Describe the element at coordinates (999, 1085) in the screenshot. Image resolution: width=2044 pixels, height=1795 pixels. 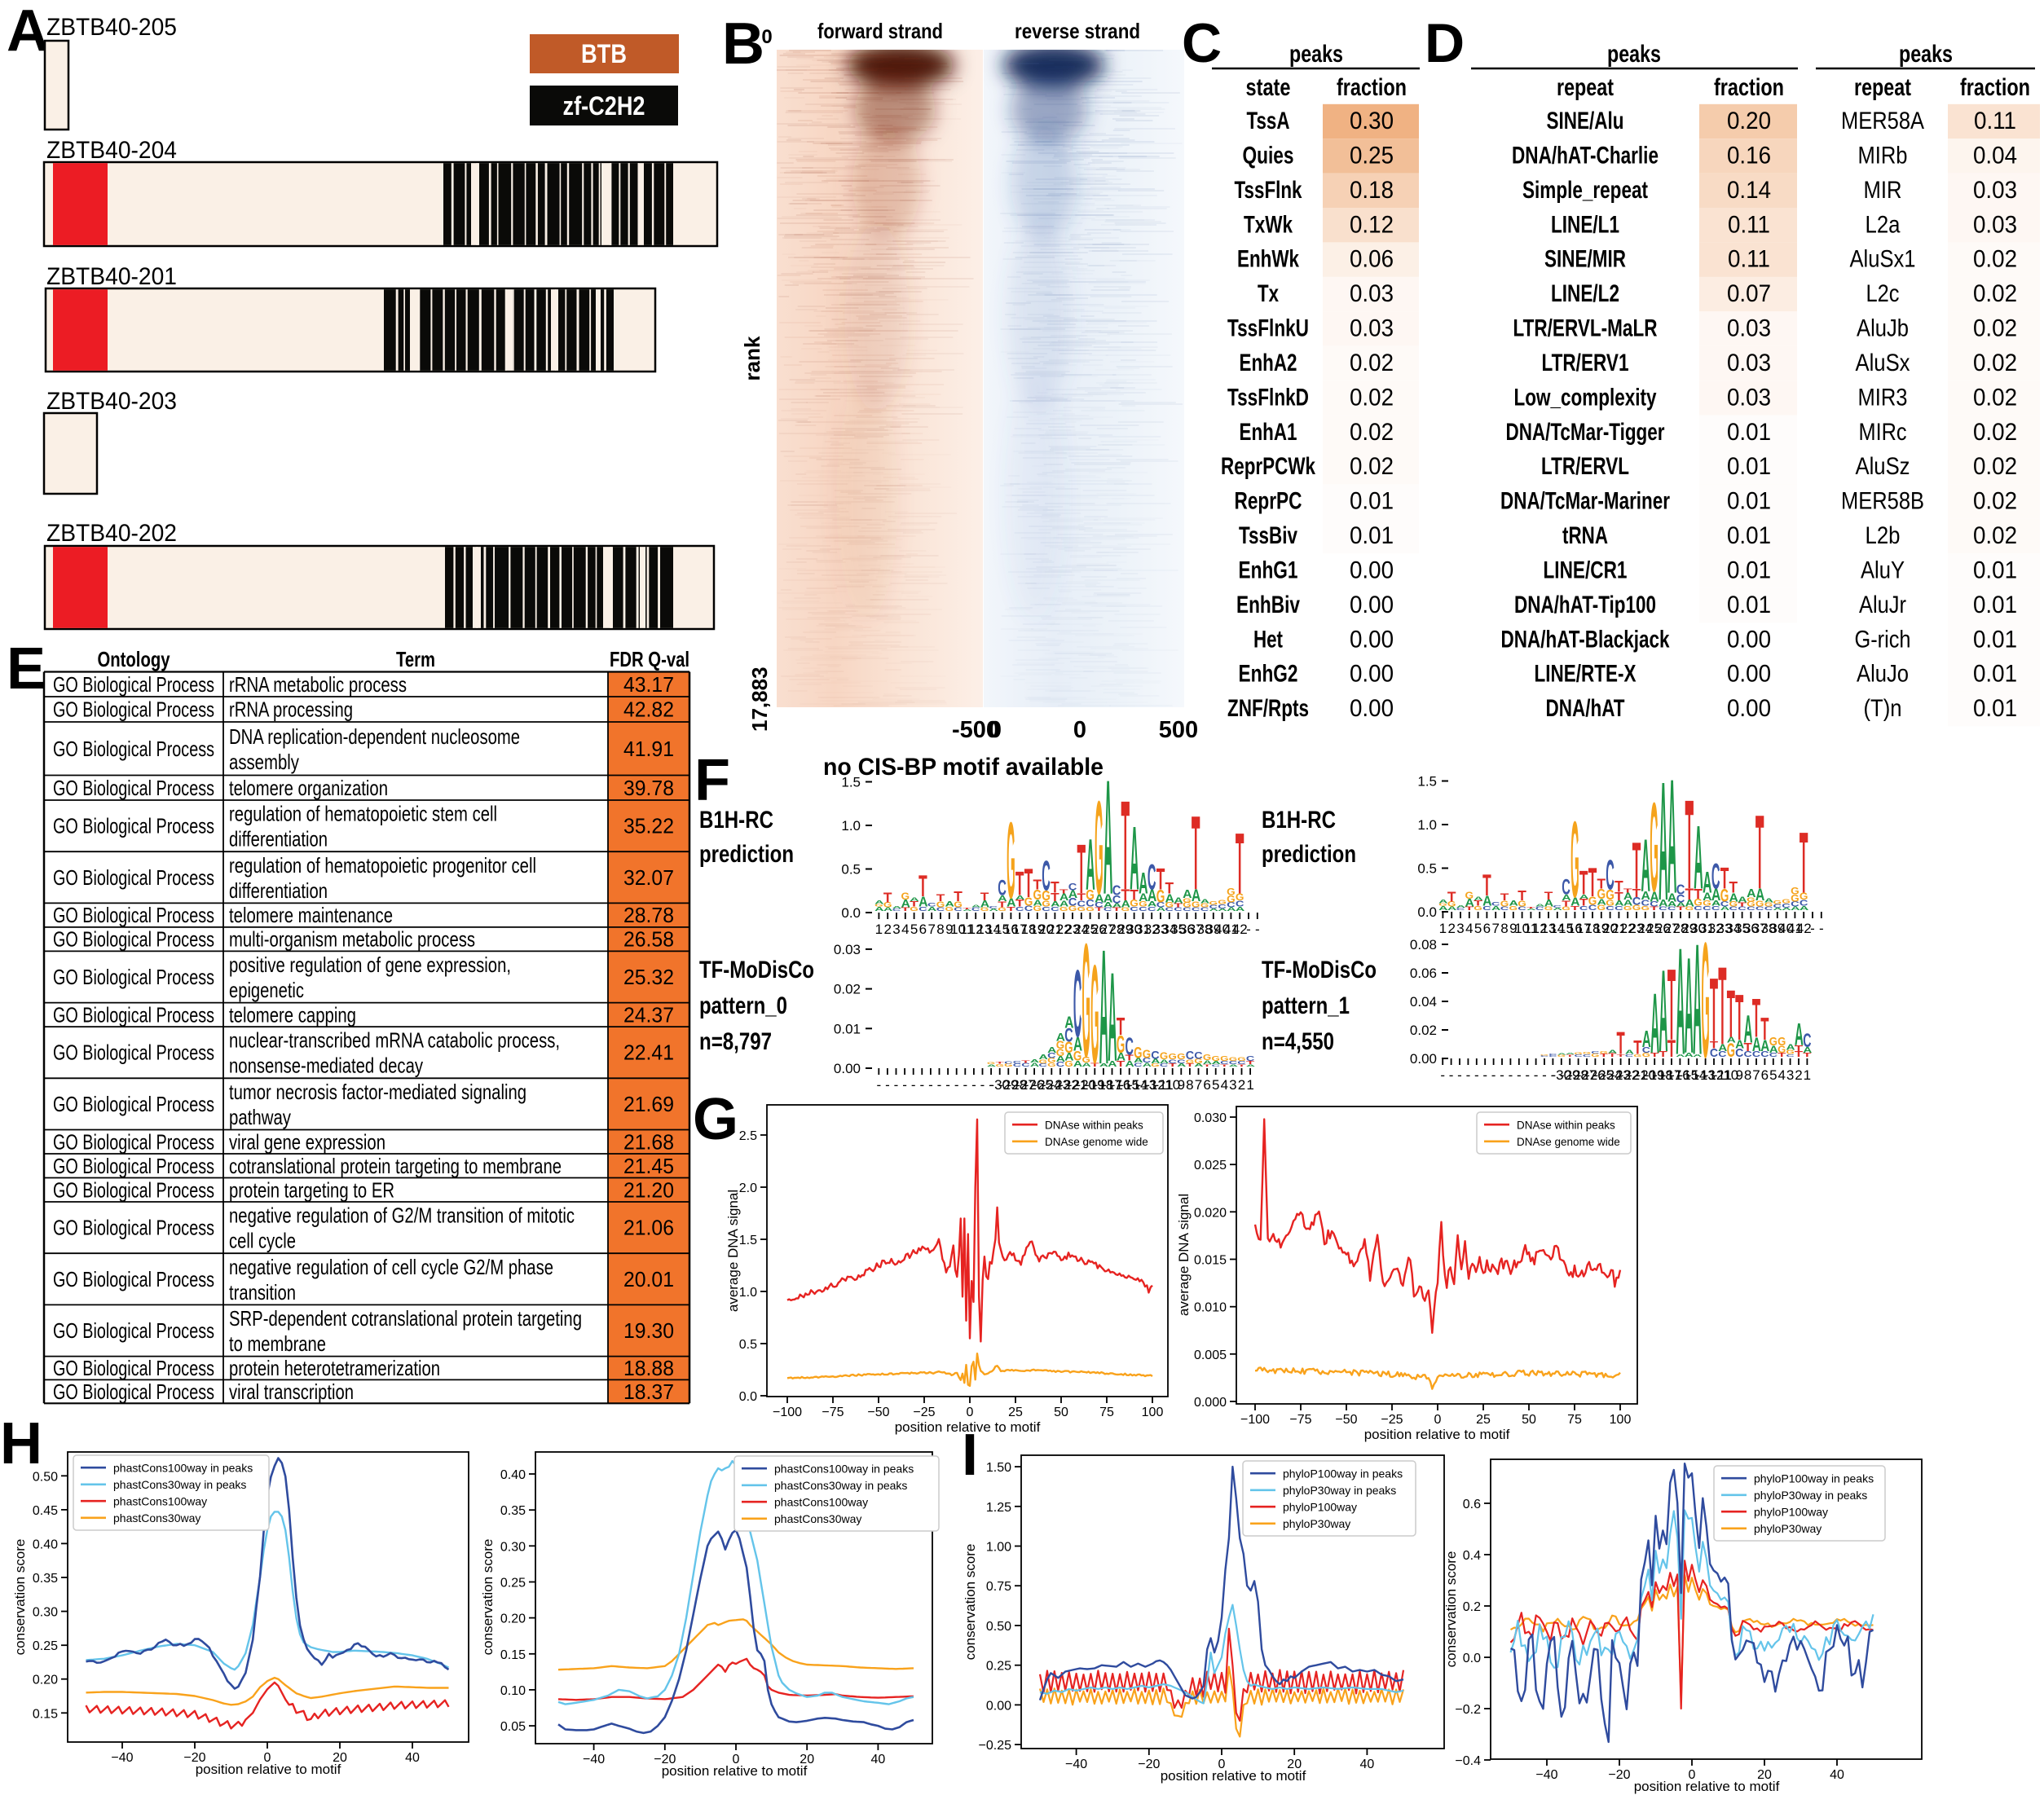
I see `svg-text: -30` at that location.